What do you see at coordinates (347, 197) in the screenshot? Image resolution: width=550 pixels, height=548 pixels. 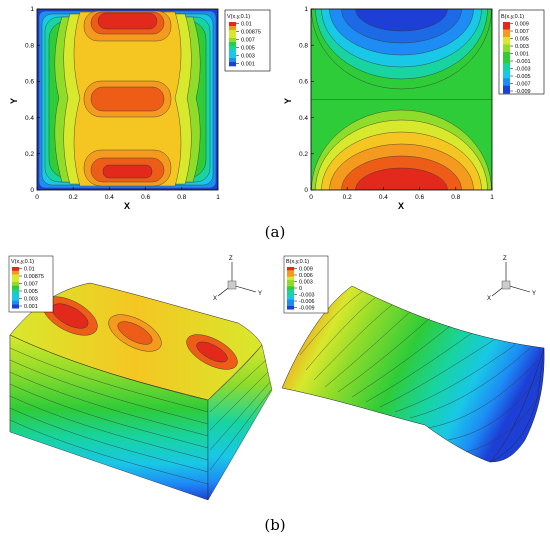 I see `x-tick-label: 0.2` at bounding box center [347, 197].